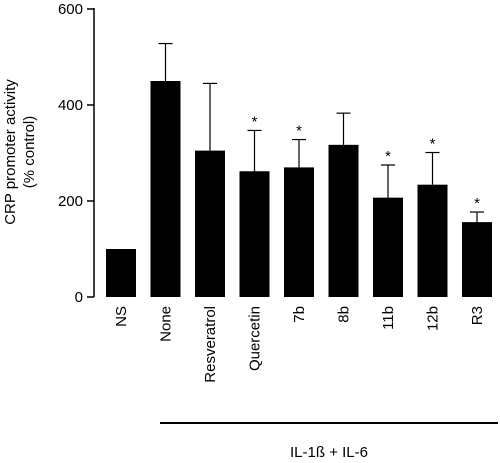 The width and height of the screenshot is (500, 463). I want to click on x-tick-label: None, so click(166, 324).